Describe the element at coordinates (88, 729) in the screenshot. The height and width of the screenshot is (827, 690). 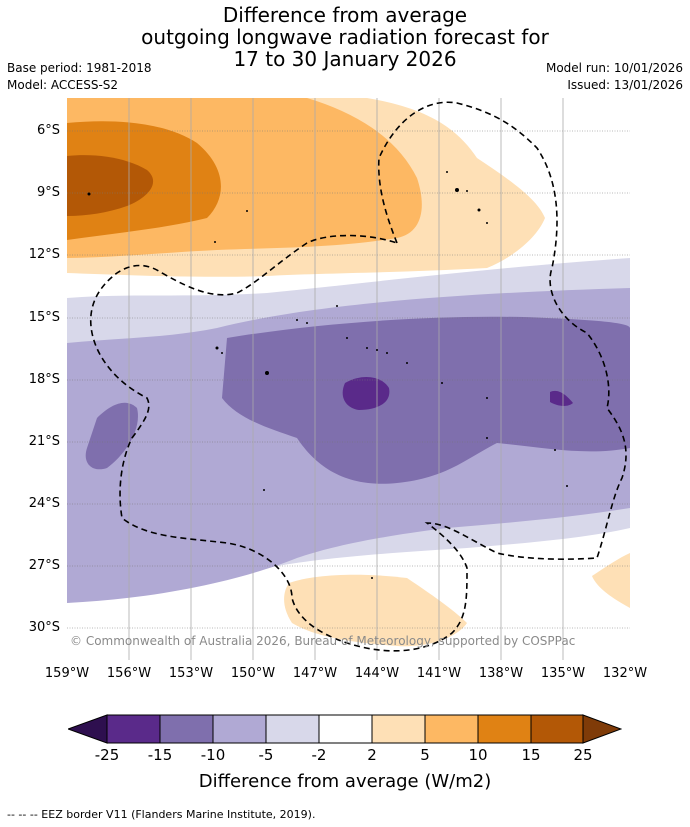
I see `colorbar-under` at that location.